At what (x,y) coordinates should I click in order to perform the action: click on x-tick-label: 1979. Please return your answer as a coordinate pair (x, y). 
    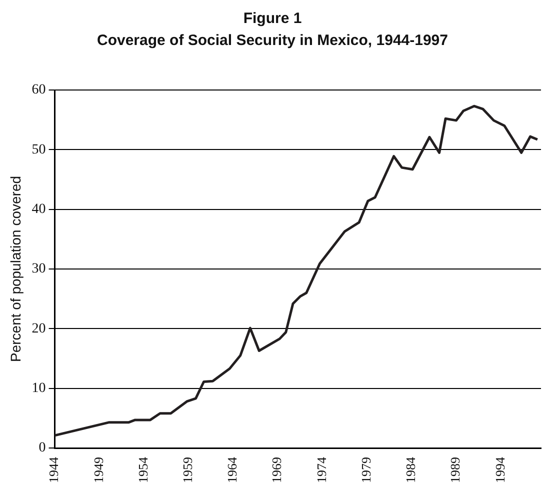
    Looking at the image, I should click on (366, 470).